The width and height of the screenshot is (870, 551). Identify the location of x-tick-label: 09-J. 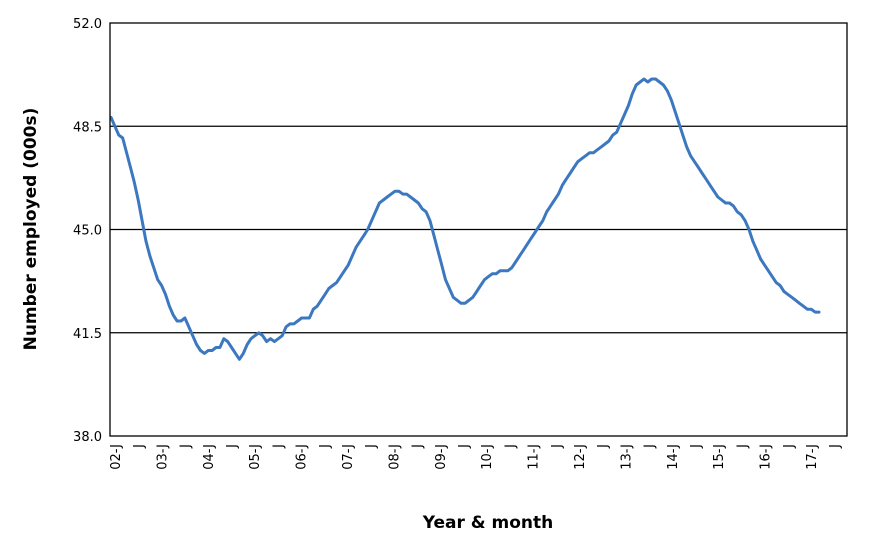
(441, 457).